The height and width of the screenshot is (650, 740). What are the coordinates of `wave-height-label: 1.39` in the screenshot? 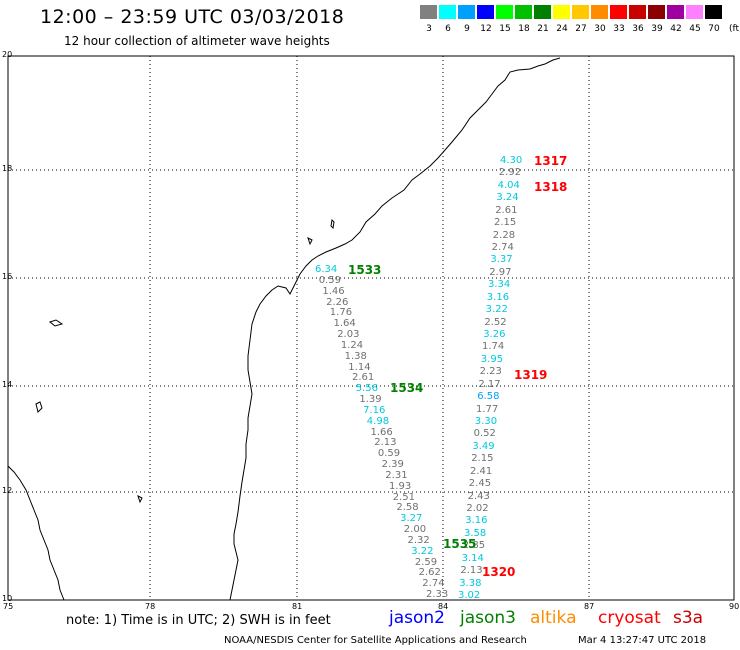 It's located at (370, 399).